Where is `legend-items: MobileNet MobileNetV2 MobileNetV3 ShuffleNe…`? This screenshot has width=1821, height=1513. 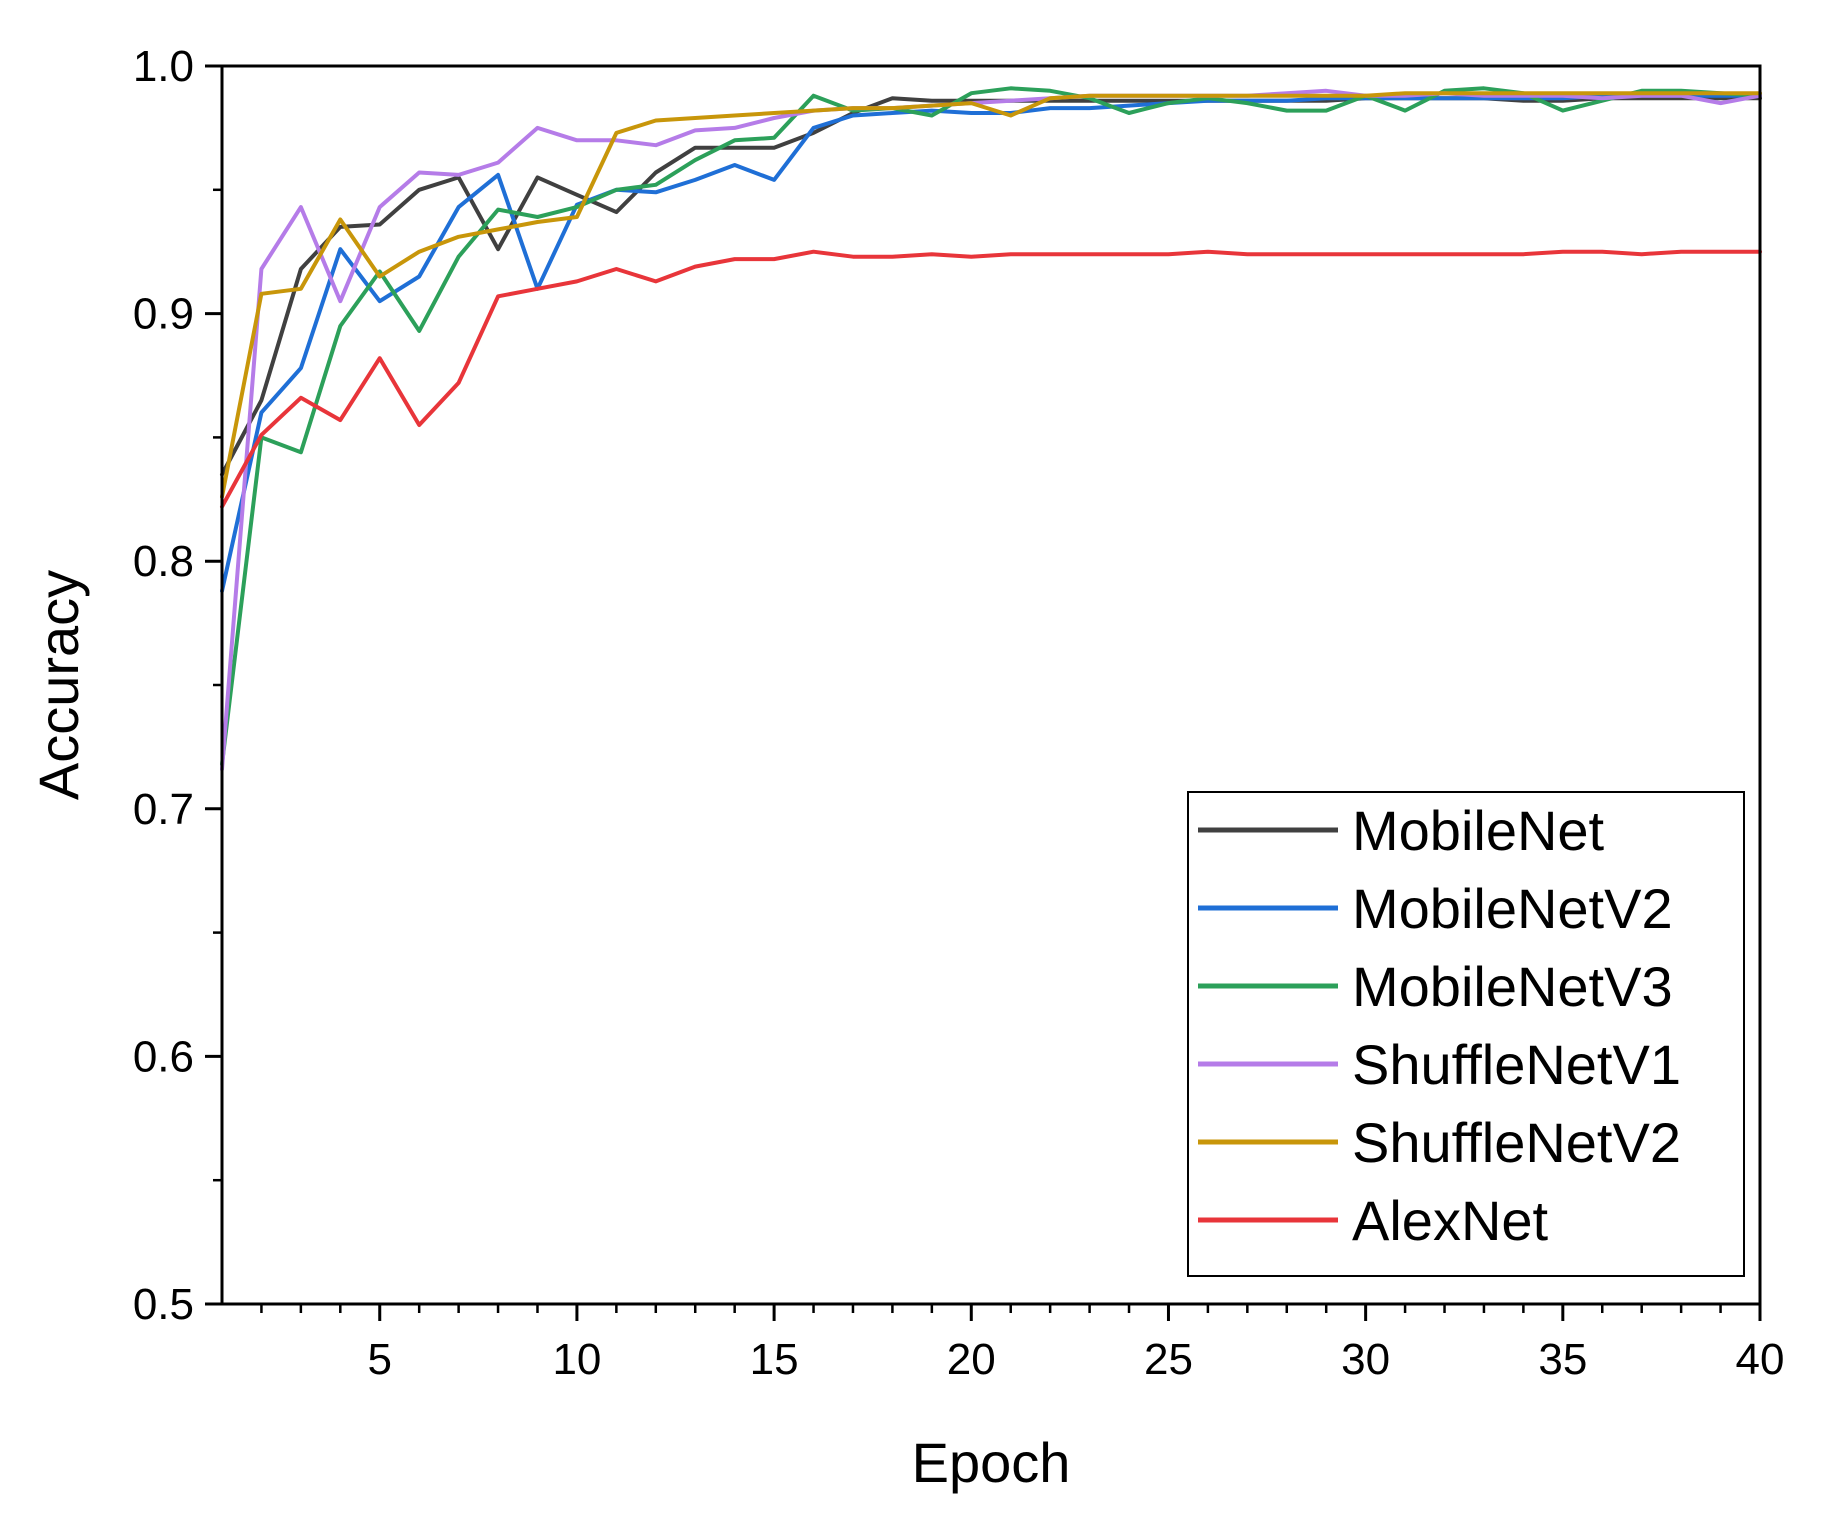 legend-items: MobileNet MobileNetV2 MobileNetV3 ShuffleNe… is located at coordinates (1439, 1025).